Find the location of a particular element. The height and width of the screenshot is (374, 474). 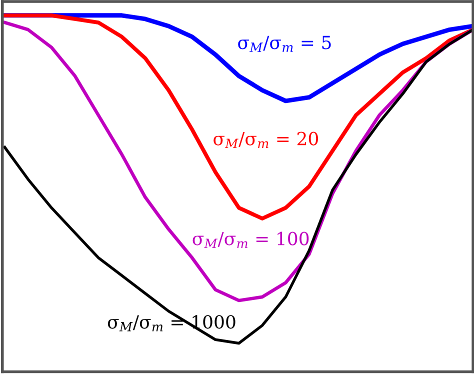

series-label: σ$_{M}$/σ$_{m}$ = 100 is located at coordinates (250, 240).